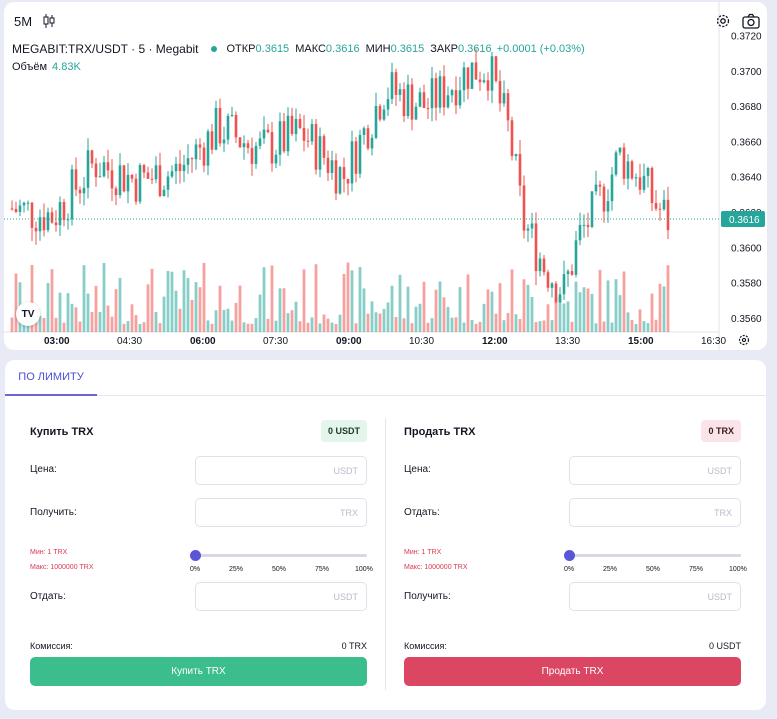  Describe the element at coordinates (364, 569) in the screenshot. I see `buy-tick-100: 100%` at that location.